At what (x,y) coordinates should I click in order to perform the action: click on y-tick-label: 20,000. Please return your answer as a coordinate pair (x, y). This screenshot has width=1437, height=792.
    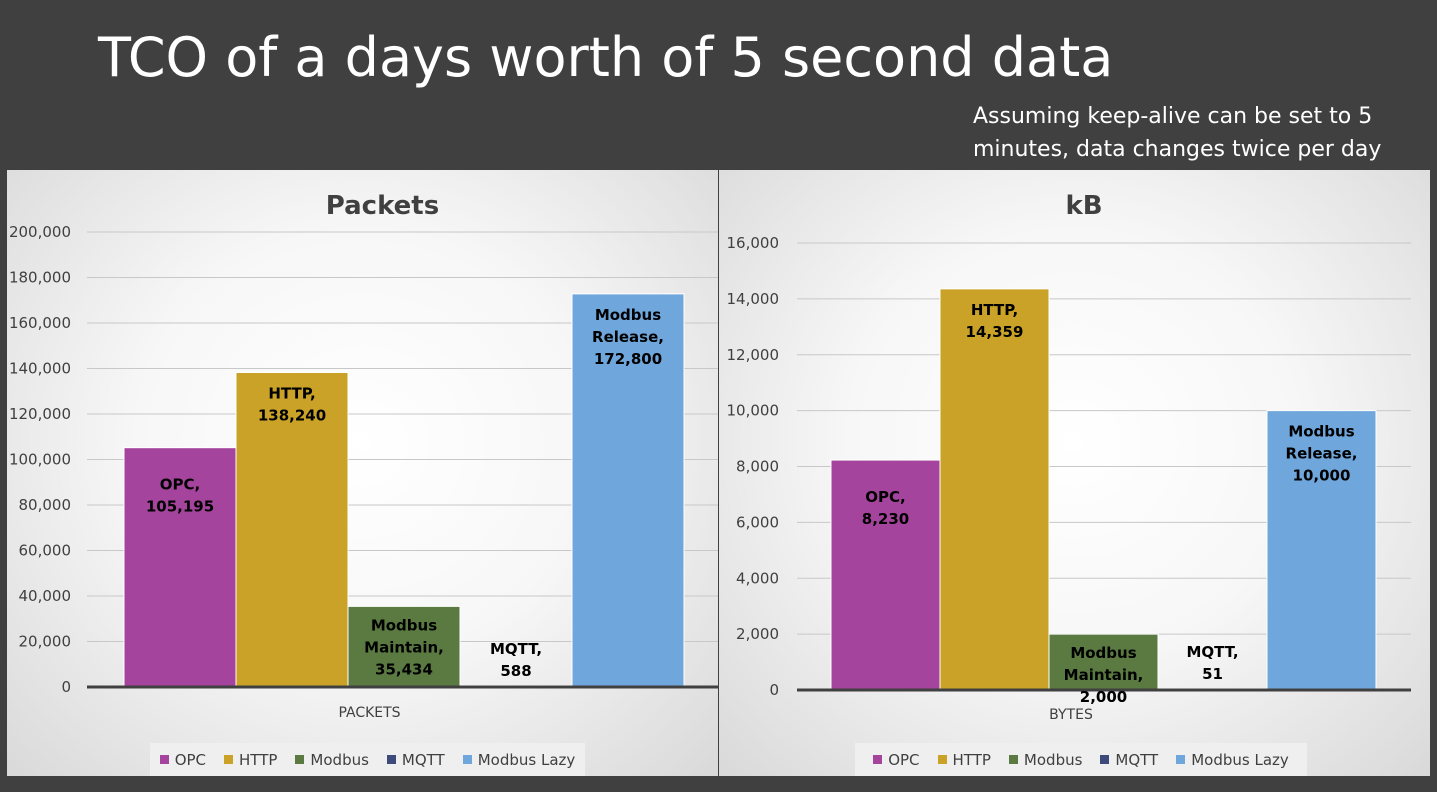
    Looking at the image, I should click on (45, 642).